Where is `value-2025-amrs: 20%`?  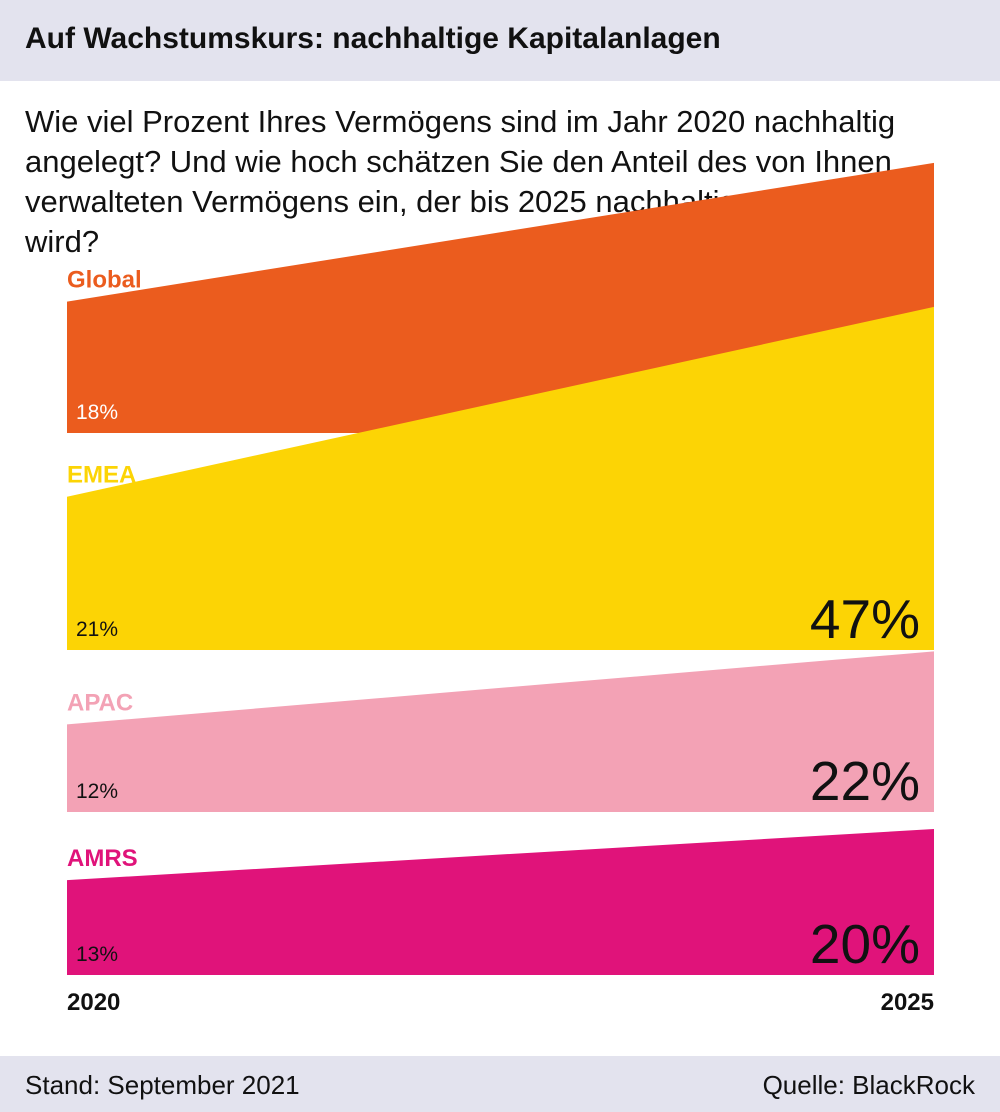
value-2025-amrs: 20% is located at coordinates (865, 944).